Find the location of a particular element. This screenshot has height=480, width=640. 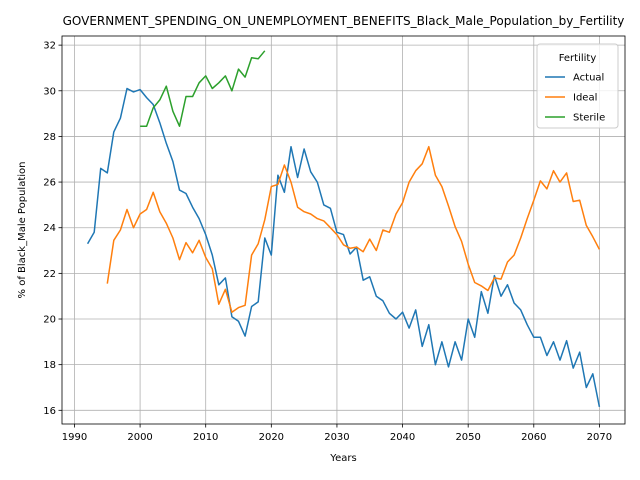

legend-label-sterile: Sterile is located at coordinates (589, 118).